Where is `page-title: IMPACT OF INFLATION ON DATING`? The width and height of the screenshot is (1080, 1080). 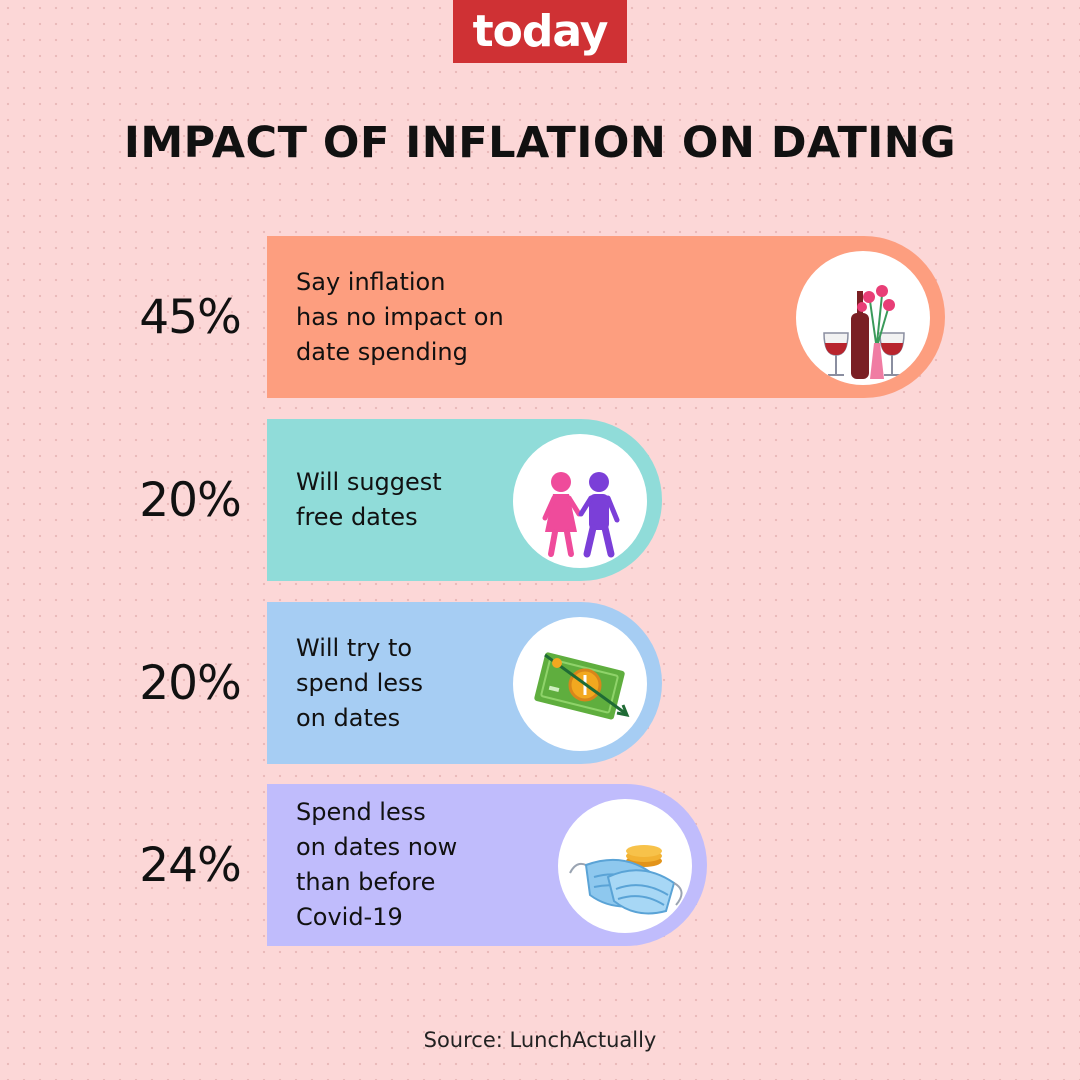
page-title: IMPACT OF INFLATION ON DATING is located at coordinates (540, 143).